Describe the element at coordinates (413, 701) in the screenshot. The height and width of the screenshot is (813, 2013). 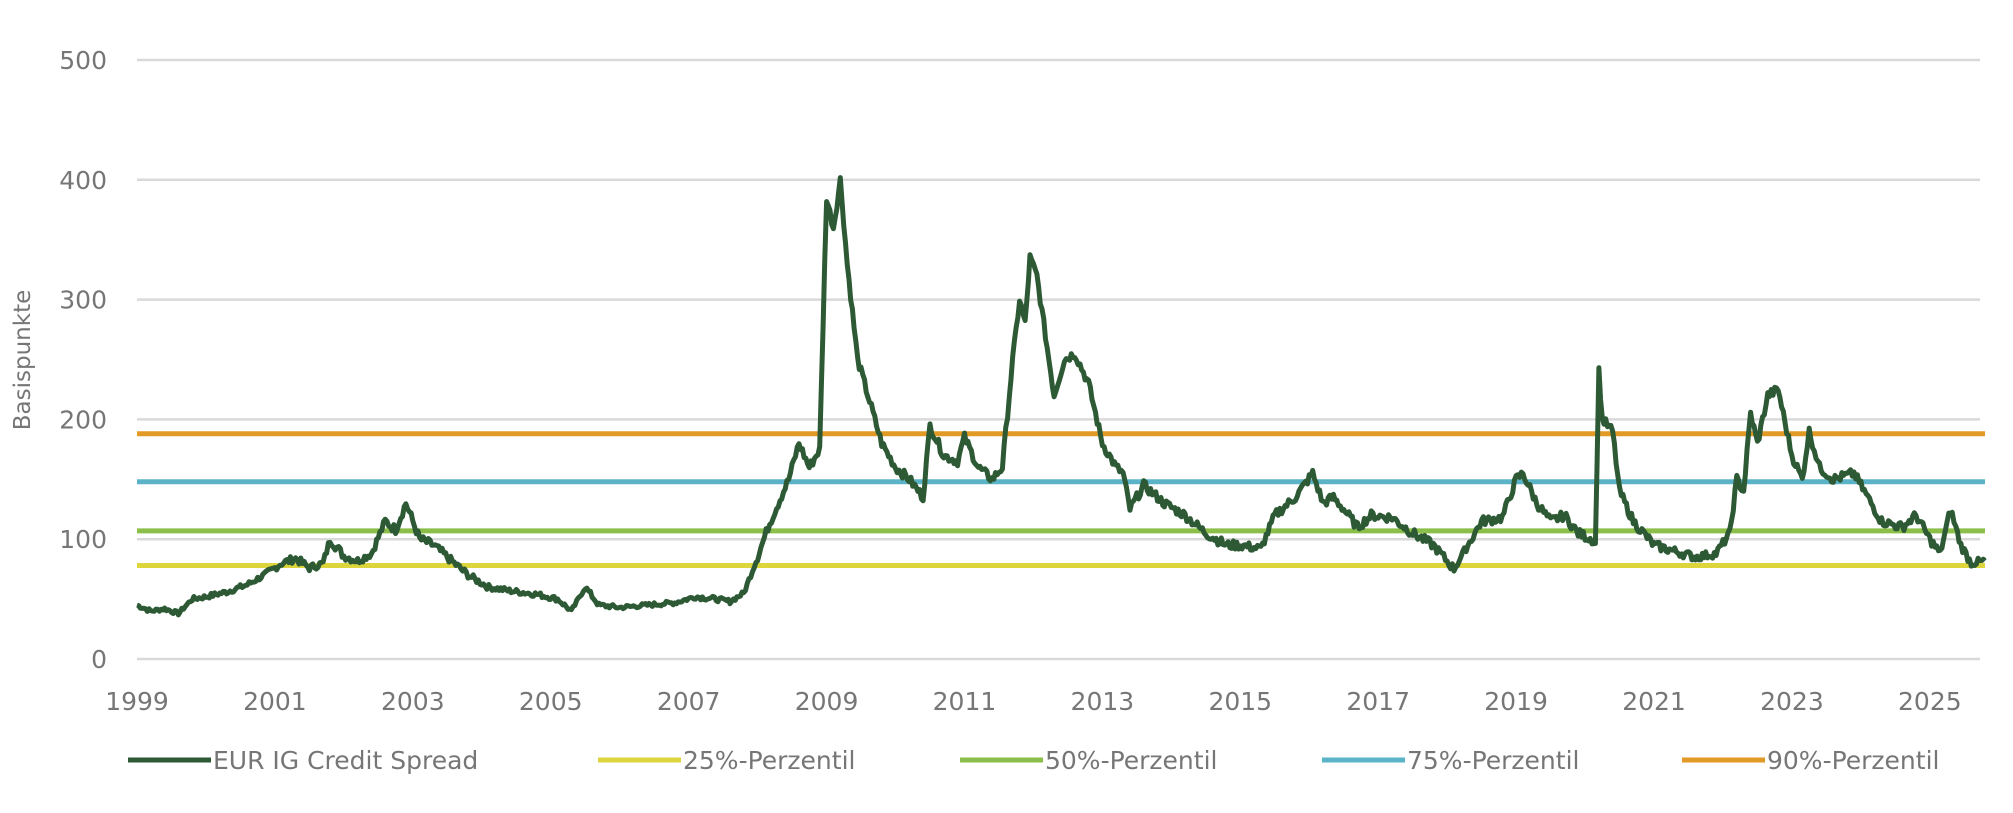
I see `x-tick-label: 2003` at that location.